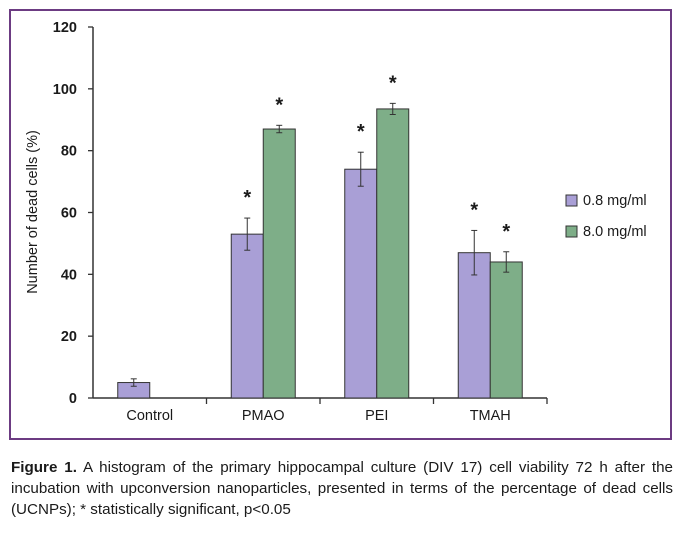  Describe the element at coordinates (615, 201) in the screenshot. I see `legend-label: 0.8 mg/ml` at that location.